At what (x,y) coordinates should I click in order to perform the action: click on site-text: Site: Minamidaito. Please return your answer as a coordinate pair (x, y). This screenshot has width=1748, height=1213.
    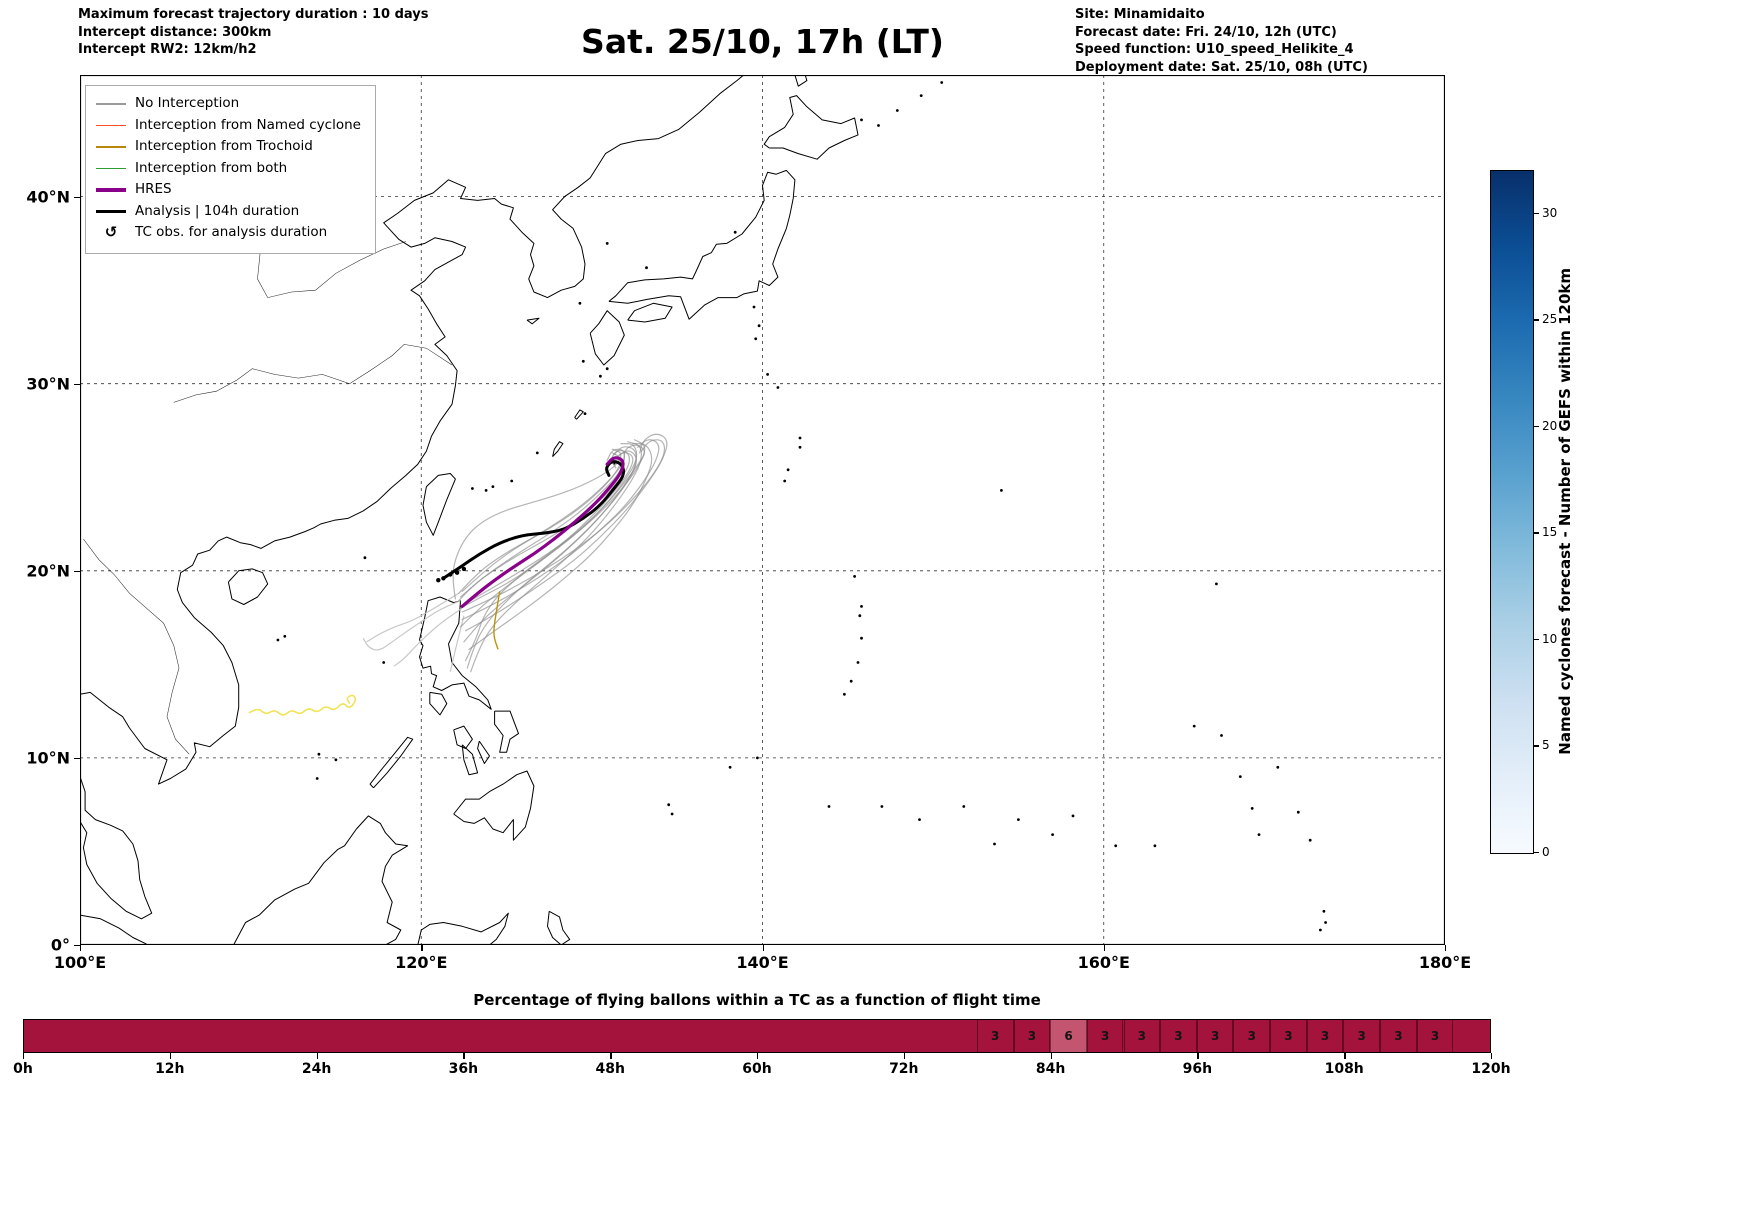
    Looking at the image, I should click on (1140, 14).